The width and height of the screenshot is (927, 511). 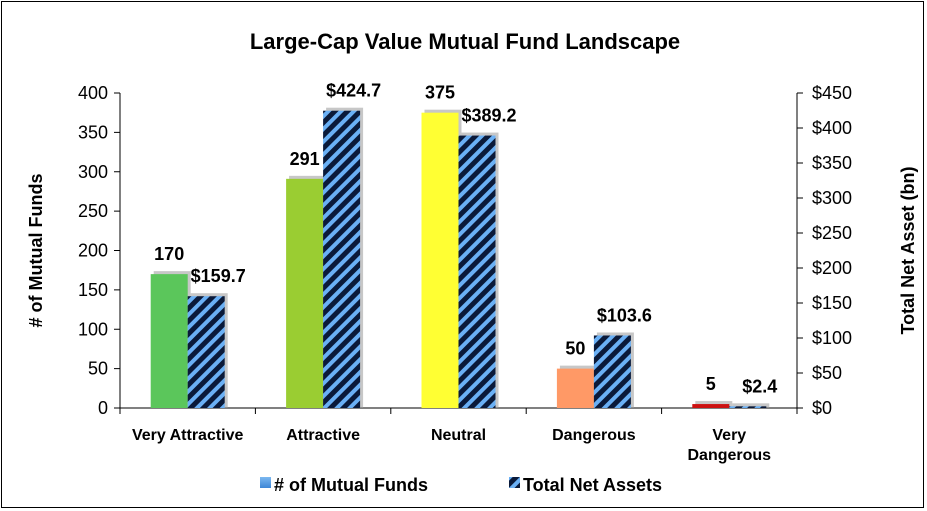 I want to click on category-label: Attractive, so click(x=323, y=435).